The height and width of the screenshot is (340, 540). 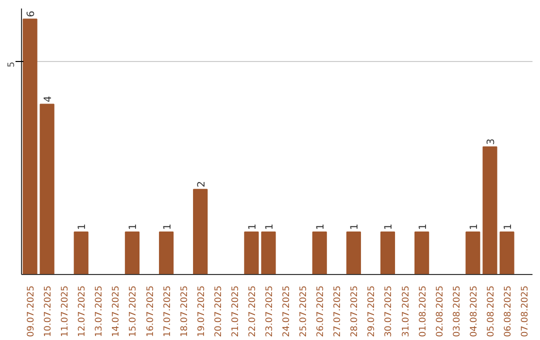 What do you see at coordinates (338, 312) in the screenshot?
I see `x-tick-label: 27.07.2025` at bounding box center [338, 312].